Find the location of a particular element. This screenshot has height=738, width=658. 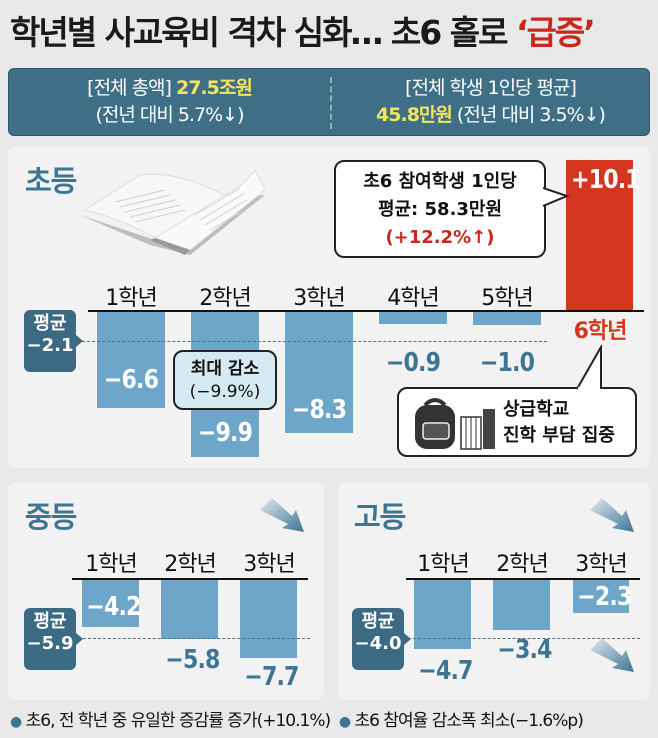

elem-value-3: −8.3 is located at coordinates (319, 410).